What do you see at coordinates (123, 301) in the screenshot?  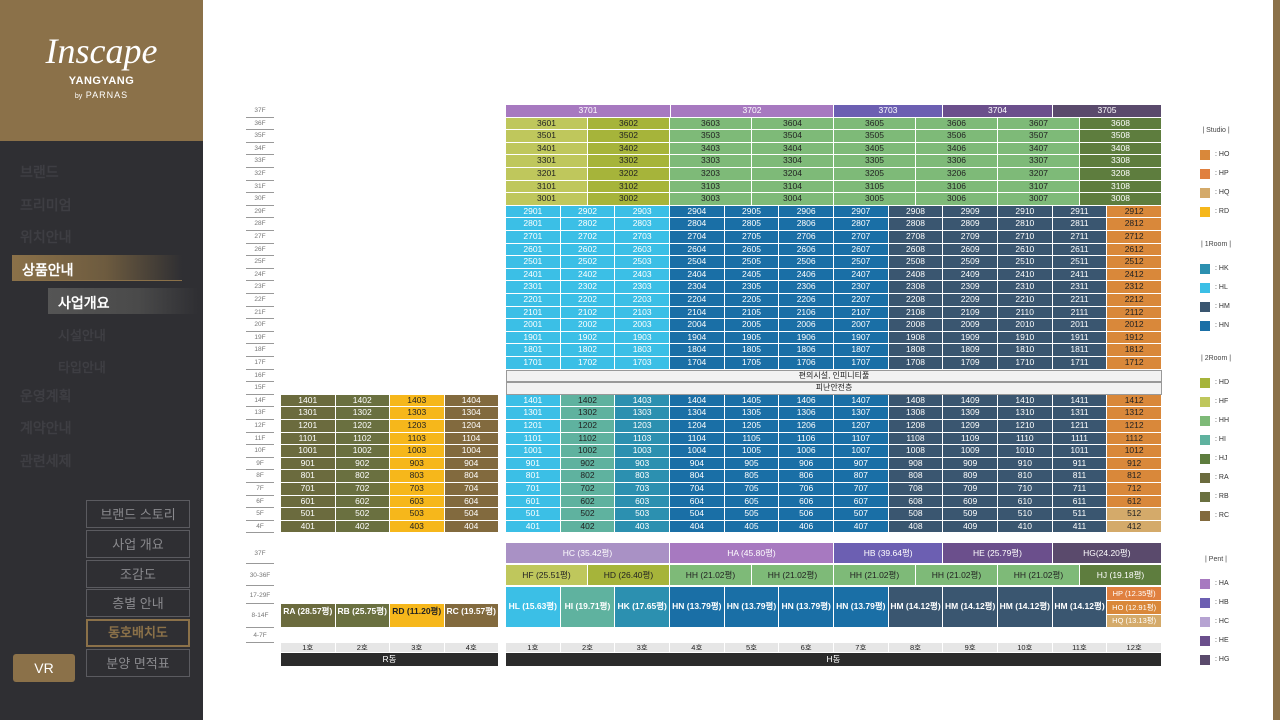 I see `nav-business-overview: 사업개요` at bounding box center [123, 301].